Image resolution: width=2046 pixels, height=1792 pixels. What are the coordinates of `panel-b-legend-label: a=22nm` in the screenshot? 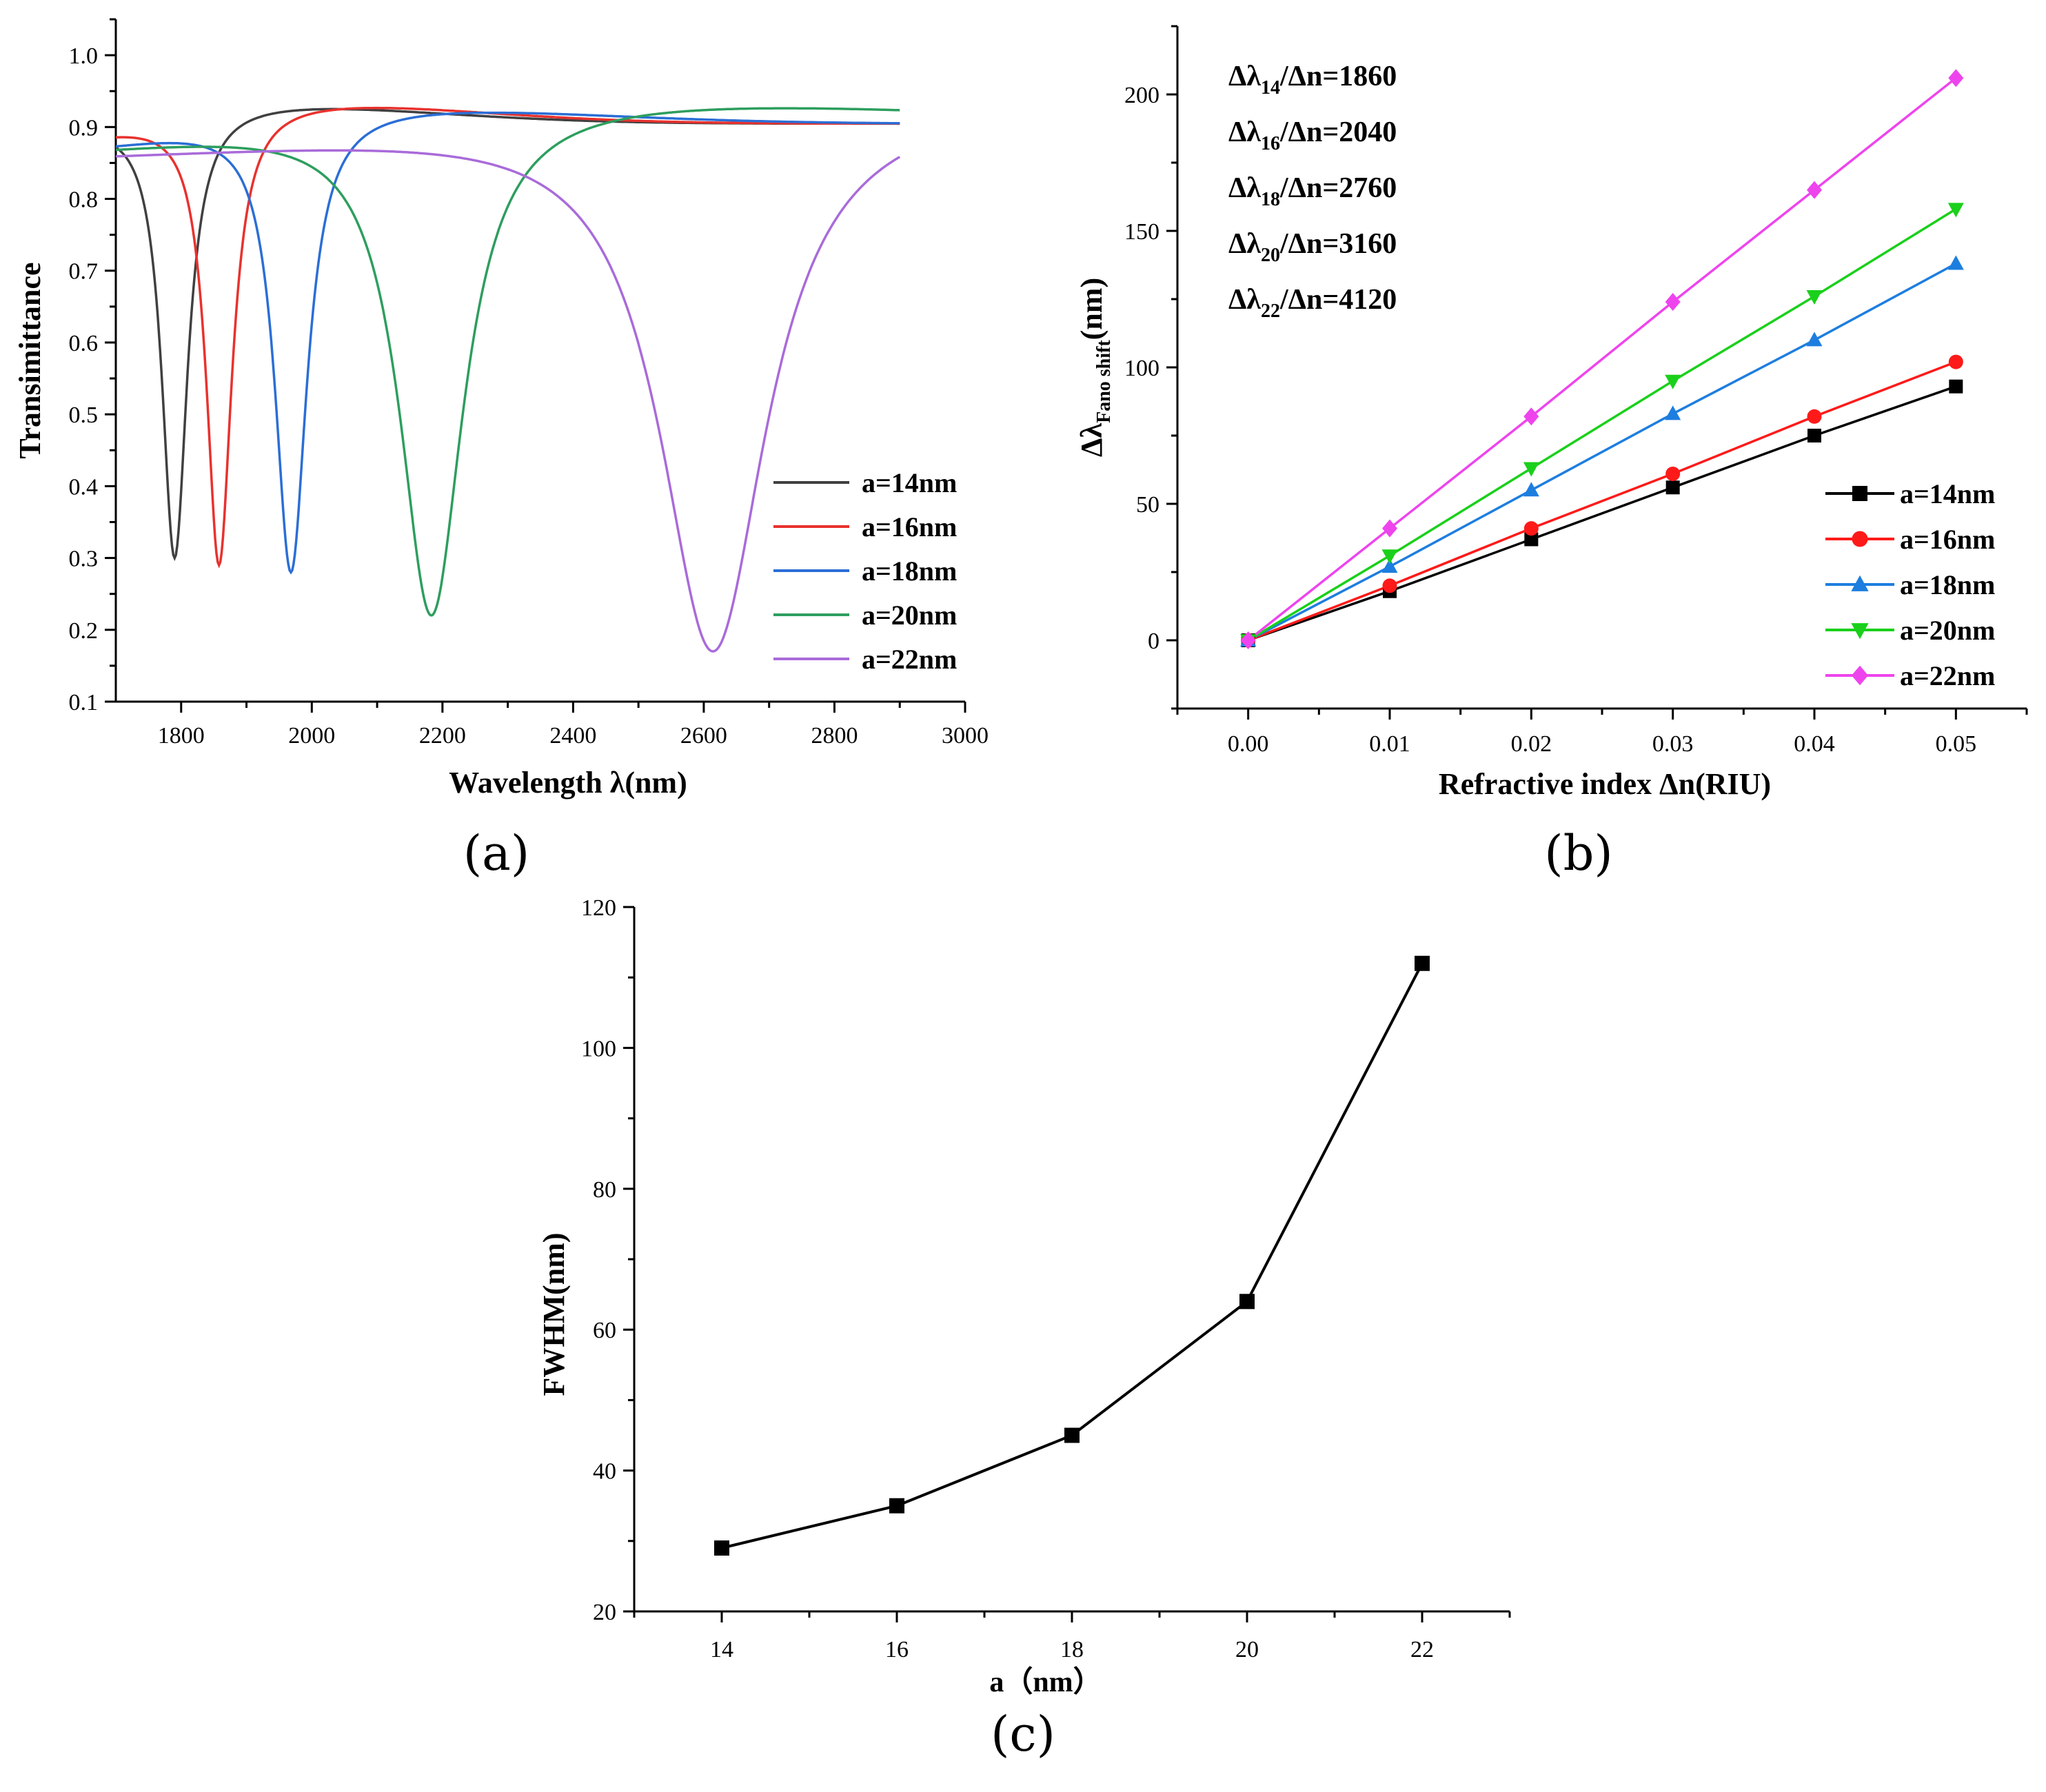 It's located at (1947, 675).